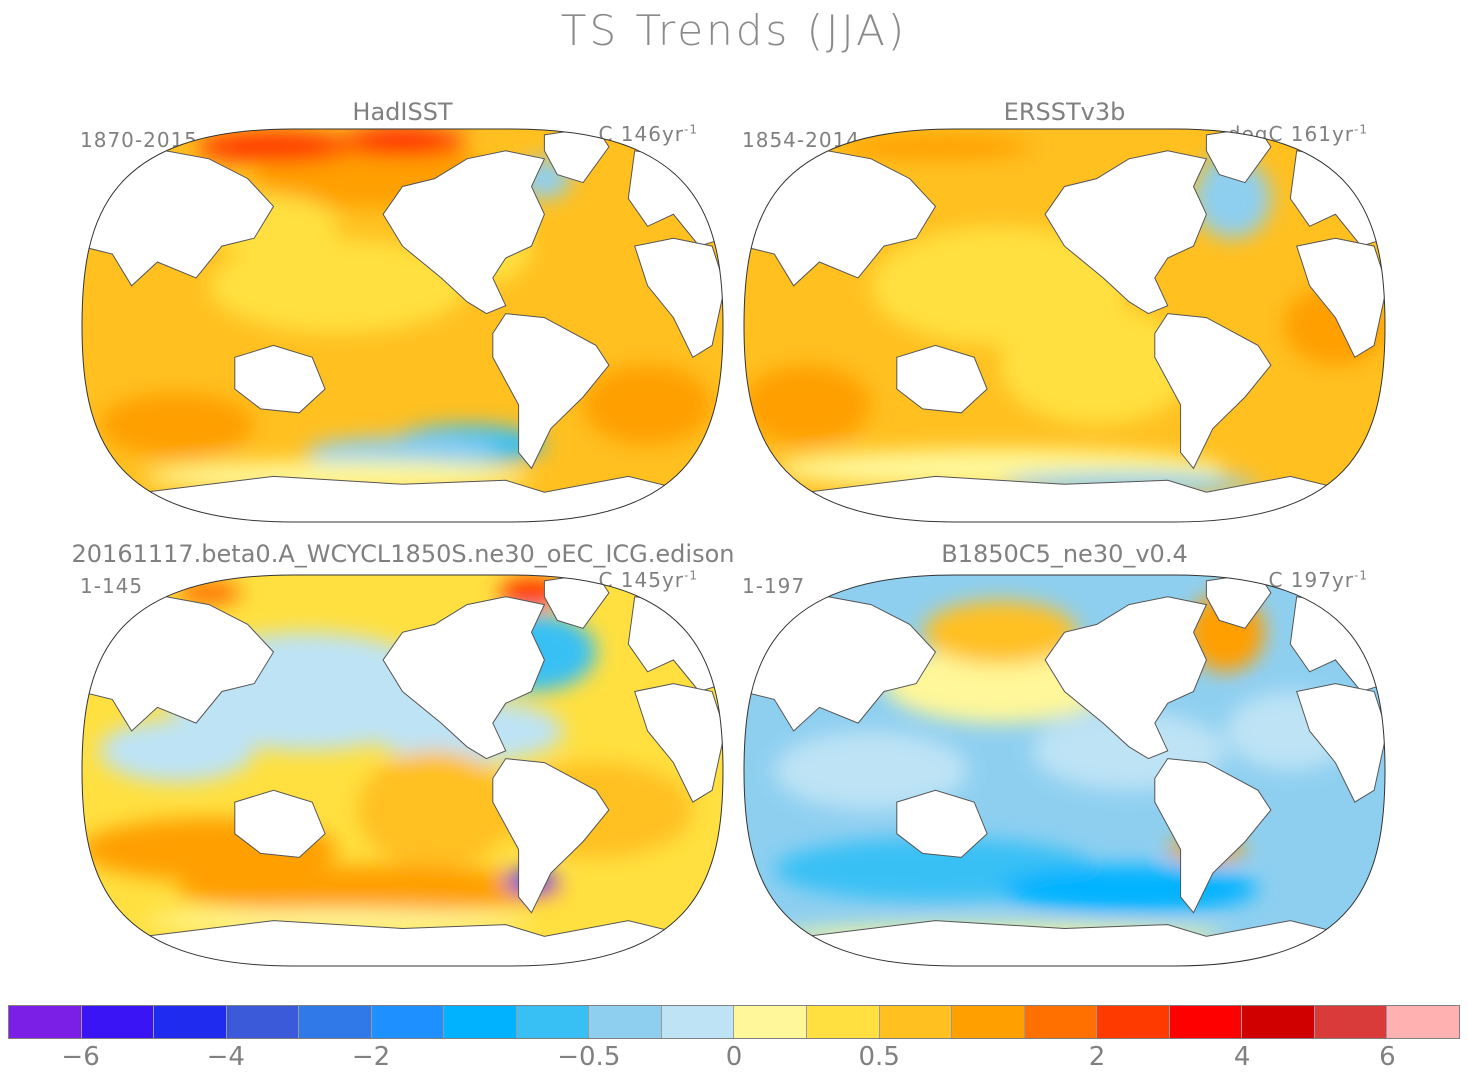 This screenshot has height=1079, width=1468. Describe the element at coordinates (1064, 112) in the screenshot. I see `panel-title-2: ERSSTv3b` at that location.